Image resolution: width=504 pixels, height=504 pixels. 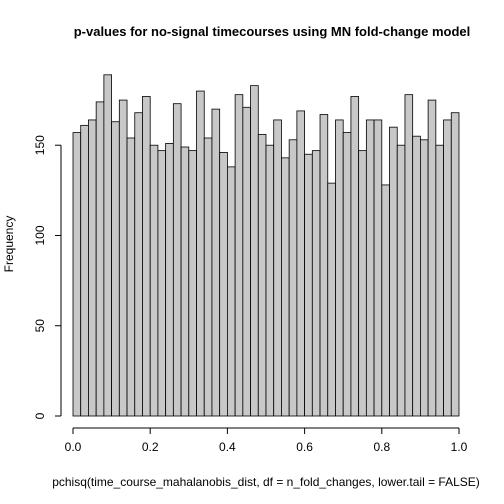 What do you see at coordinates (9, 244) in the screenshot?
I see `y-axis-label: Frequency` at bounding box center [9, 244].